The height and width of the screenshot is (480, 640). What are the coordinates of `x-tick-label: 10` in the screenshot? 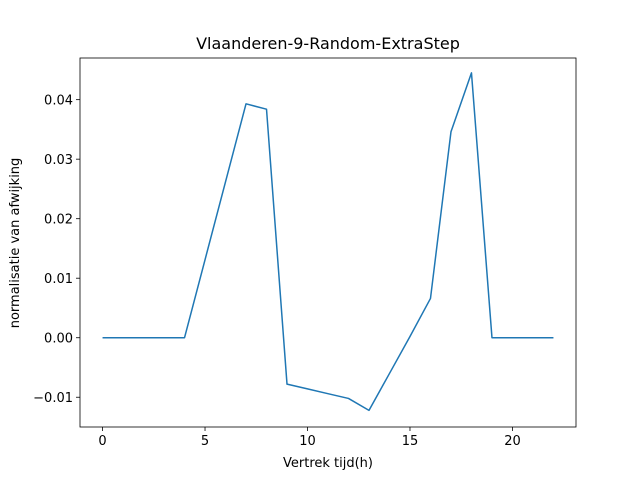 It's located at (307, 441).